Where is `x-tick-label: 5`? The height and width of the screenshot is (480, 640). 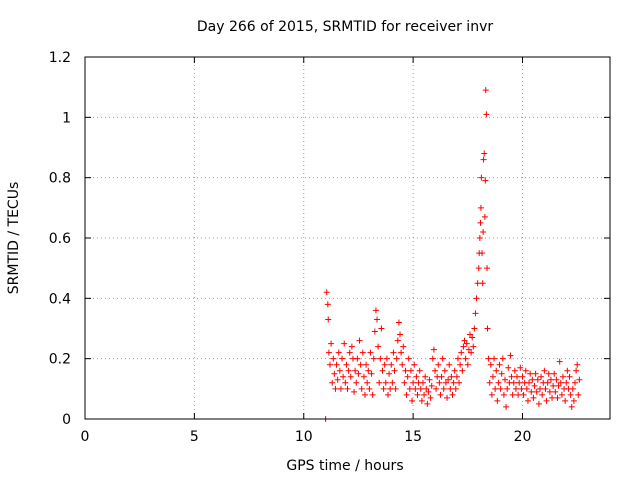 x-tick-label: 5 is located at coordinates (194, 437).